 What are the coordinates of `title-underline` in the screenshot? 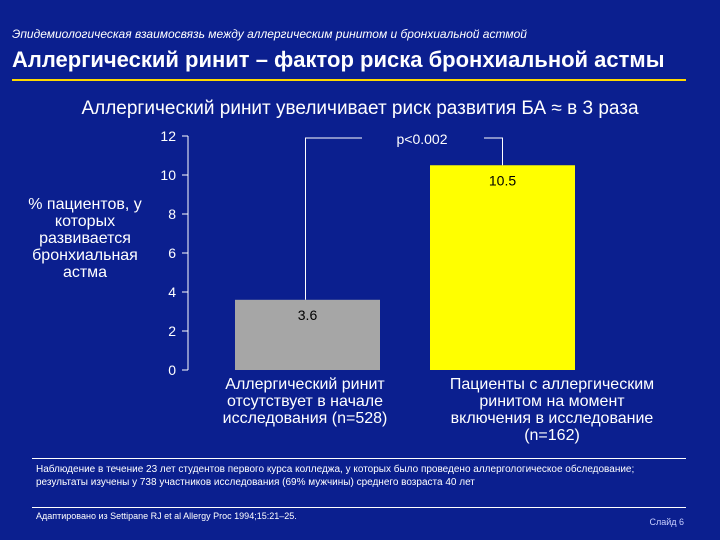 It's located at (349, 80).